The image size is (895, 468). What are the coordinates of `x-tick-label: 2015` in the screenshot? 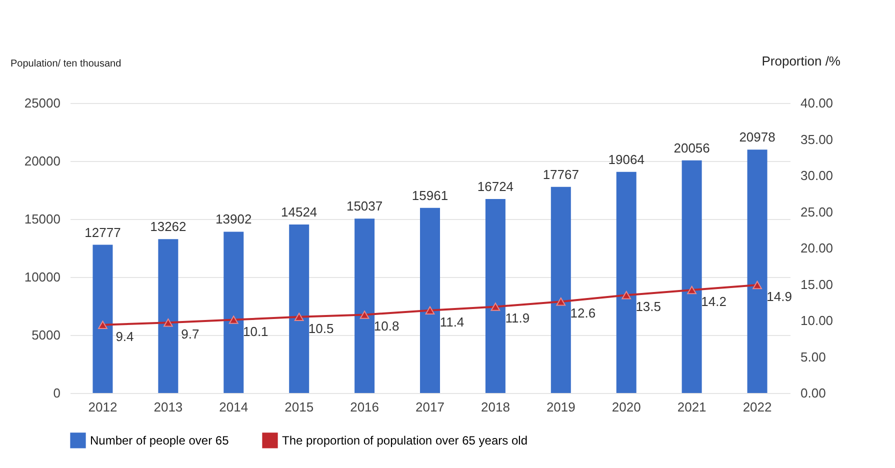 It's located at (299, 407).